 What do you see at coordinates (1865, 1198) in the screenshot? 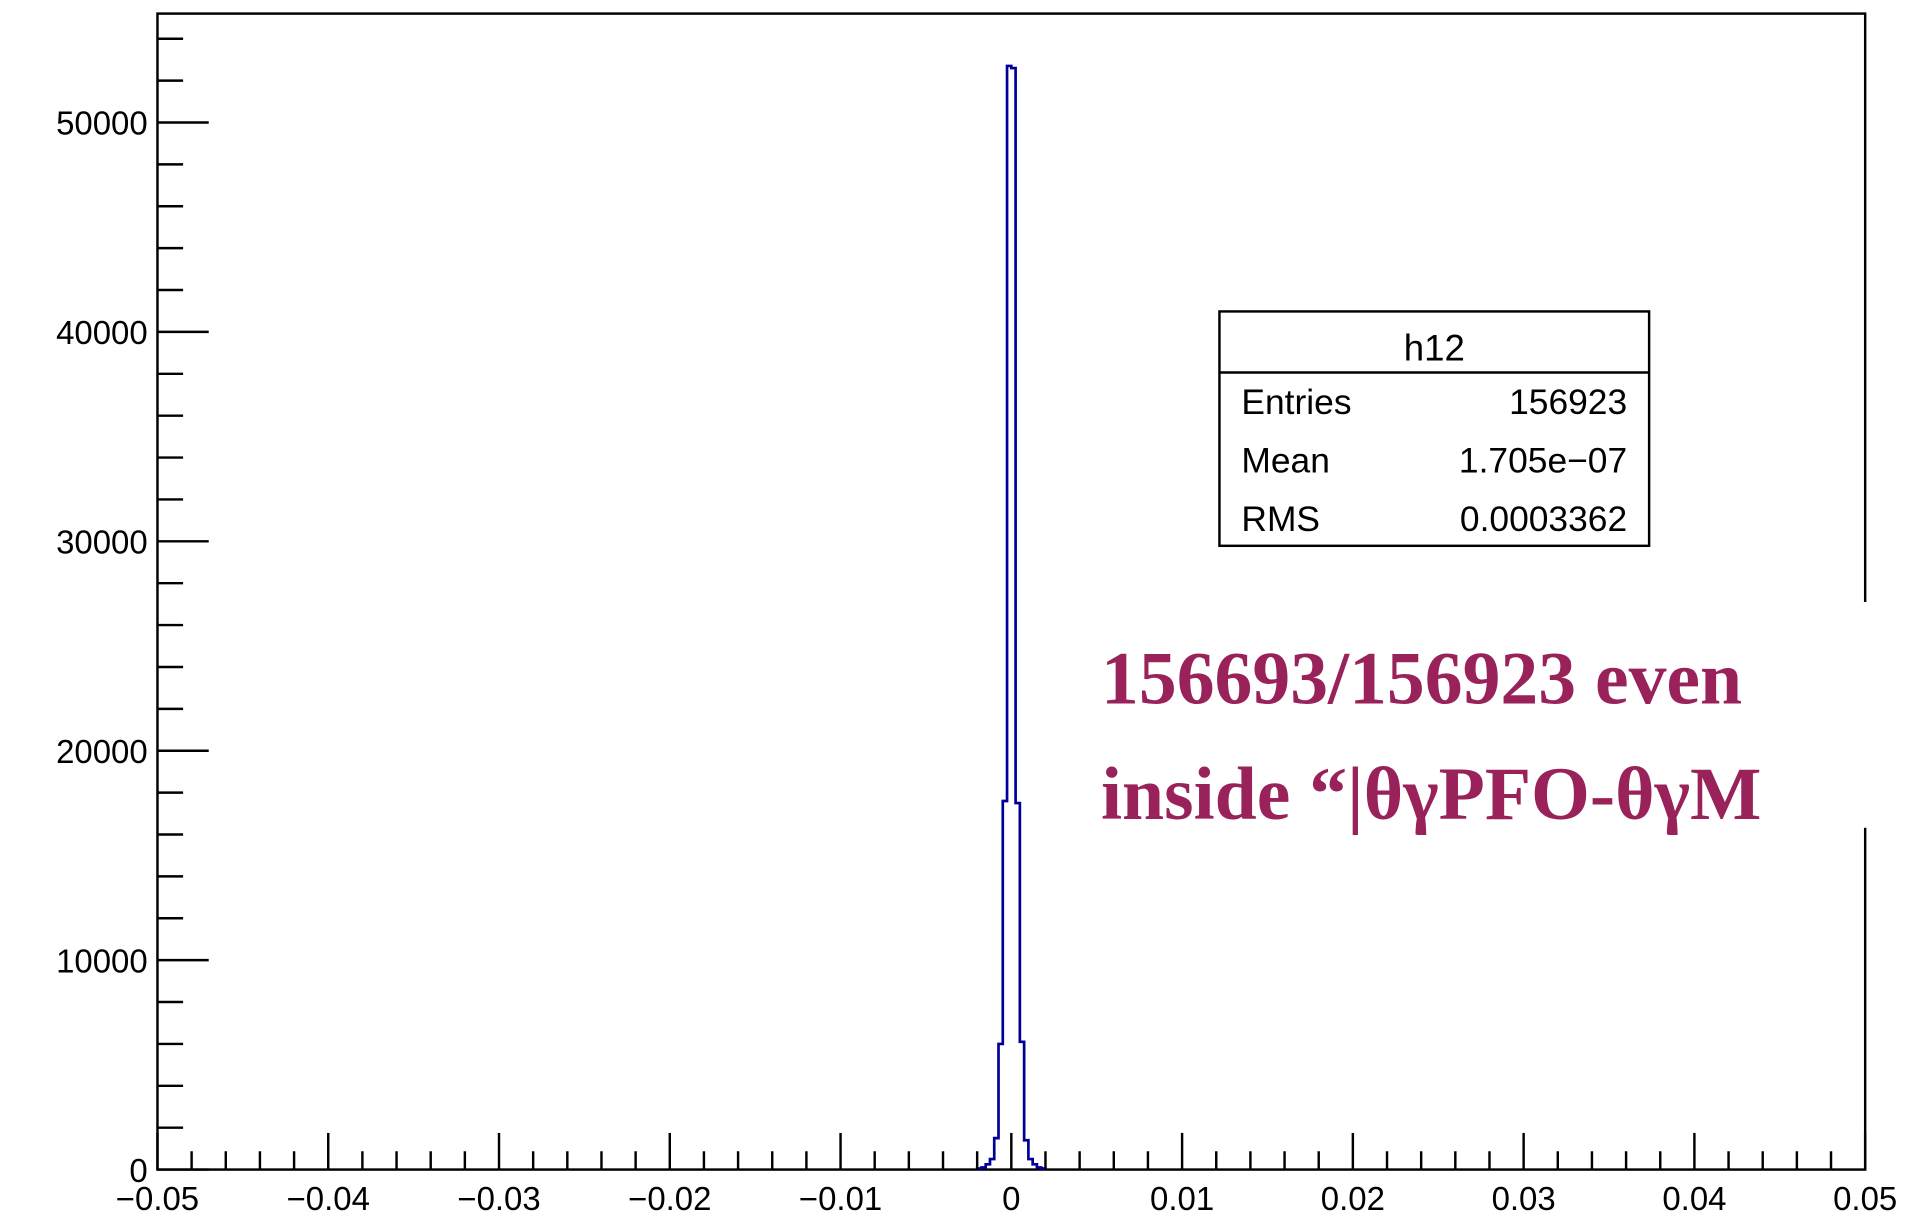
I see `x-tick-label: 0.05` at bounding box center [1865, 1198].